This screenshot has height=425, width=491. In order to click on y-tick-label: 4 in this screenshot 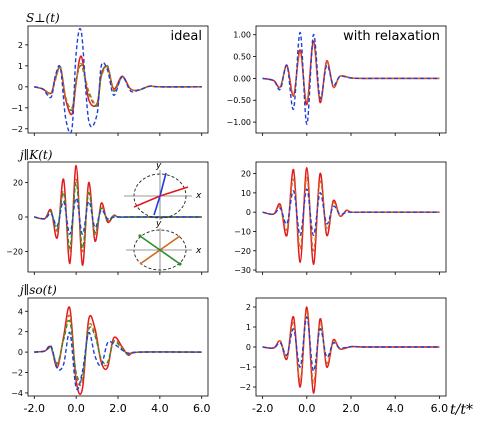, I will do `click(20, 311)`.